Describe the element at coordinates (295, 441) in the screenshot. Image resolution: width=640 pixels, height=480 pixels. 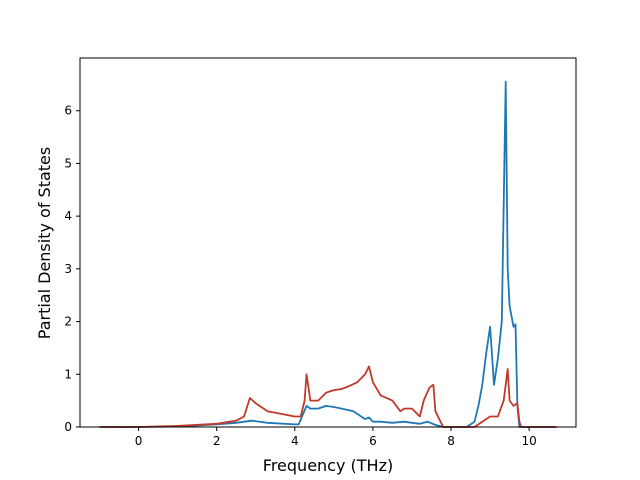
I see `x-tick-label: 4` at that location.